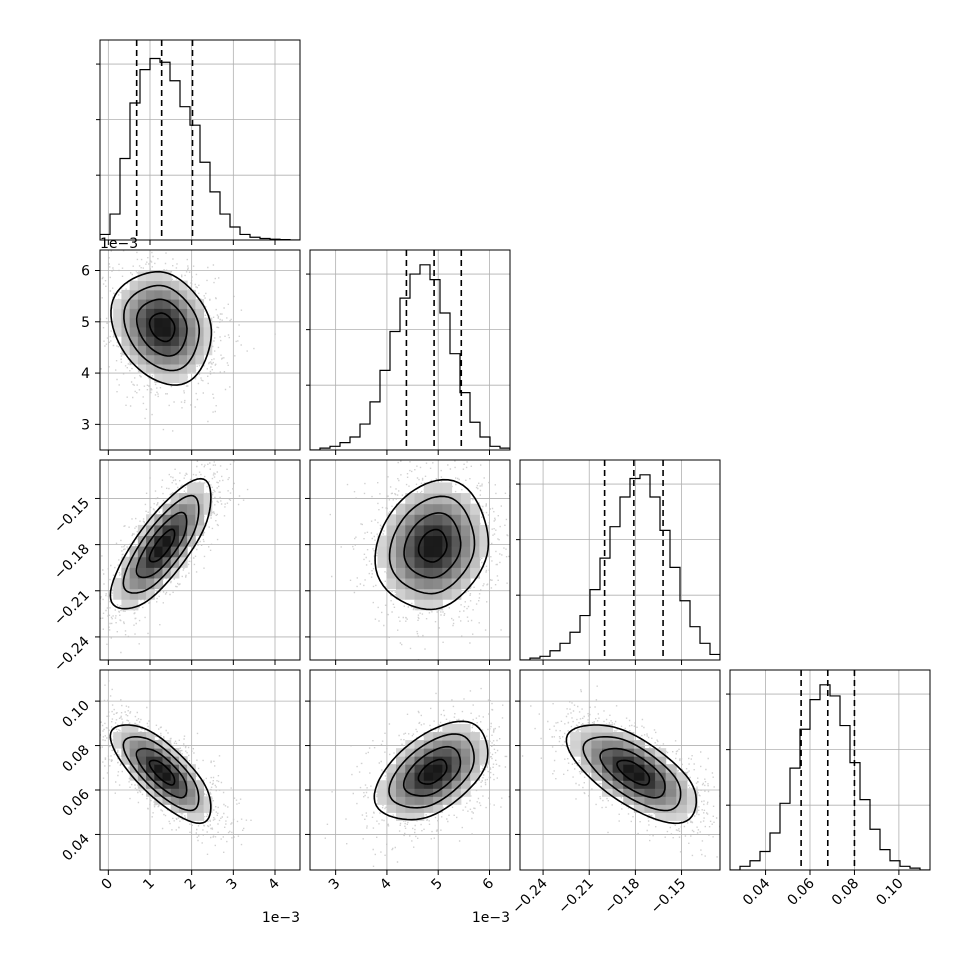 This screenshot has height=970, width=970. What do you see at coordinates (491, 918) in the screenshot?
I see `x-offset-label: 1e−3` at bounding box center [491, 918].